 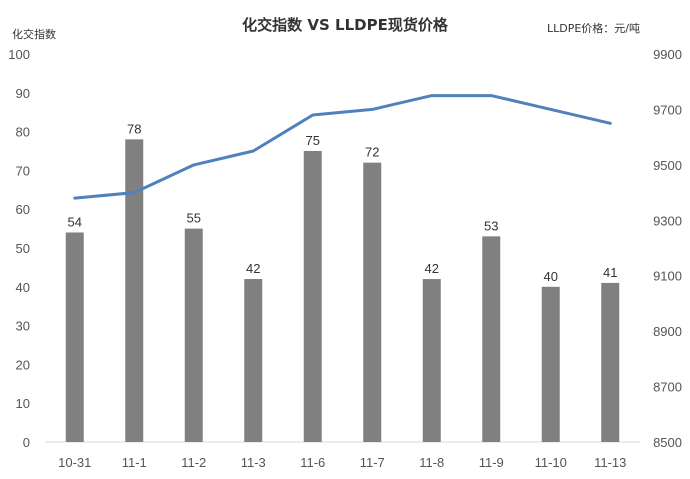 I want to click on left-axis-ticks: 0 10 20 30 40 50 60 70 80 90 100, so click(x=19, y=248).